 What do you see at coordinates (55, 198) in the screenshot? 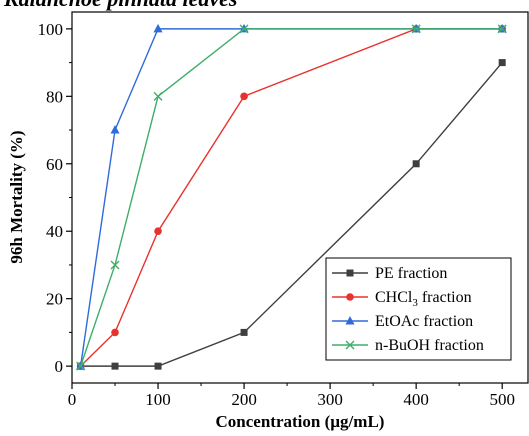
I see `y-axis: 0 20 40 60 80 100` at bounding box center [55, 198].